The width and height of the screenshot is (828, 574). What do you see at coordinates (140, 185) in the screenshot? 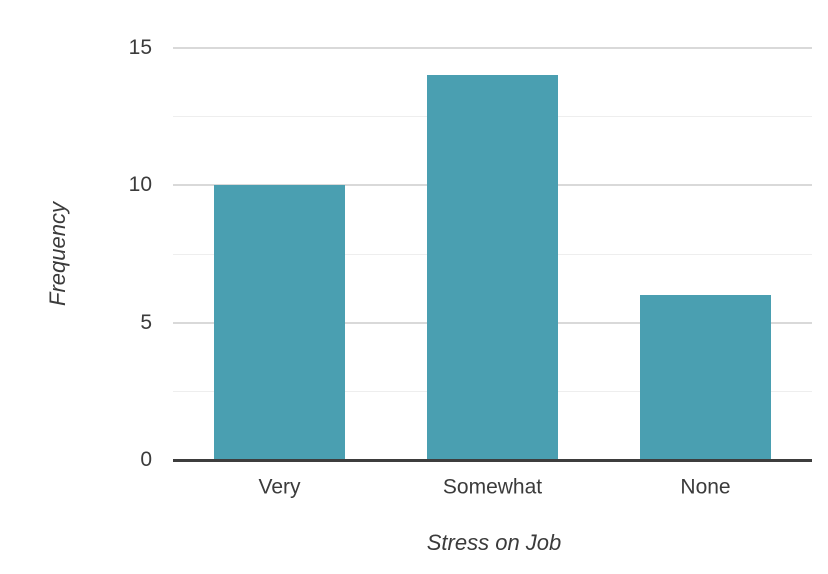
I see `y-tick-label: 10` at bounding box center [140, 185].